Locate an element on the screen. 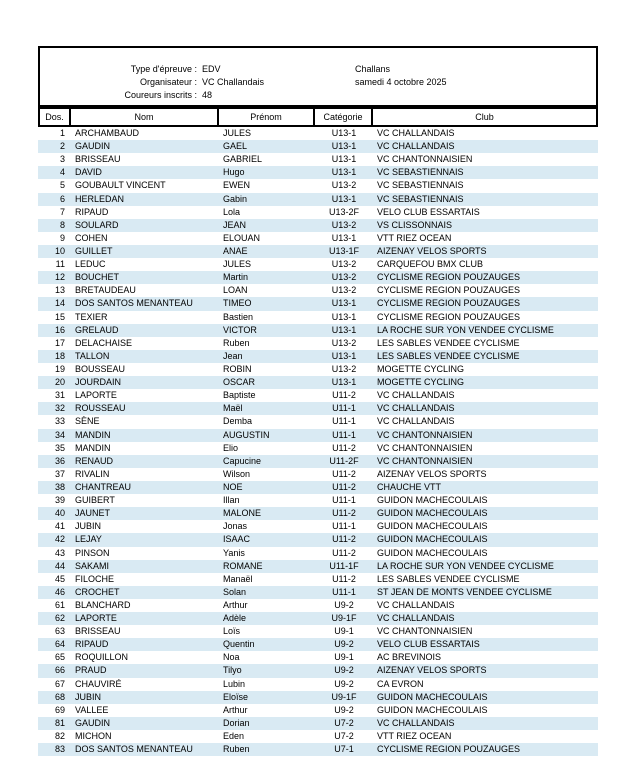  cell-dossard: 2 is located at coordinates (62, 146).